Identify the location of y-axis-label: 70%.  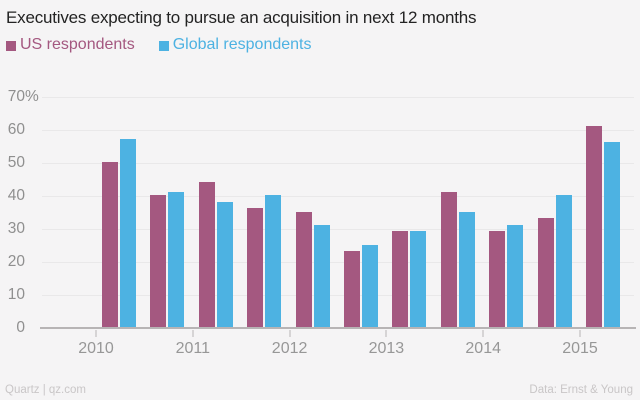
(23, 96).